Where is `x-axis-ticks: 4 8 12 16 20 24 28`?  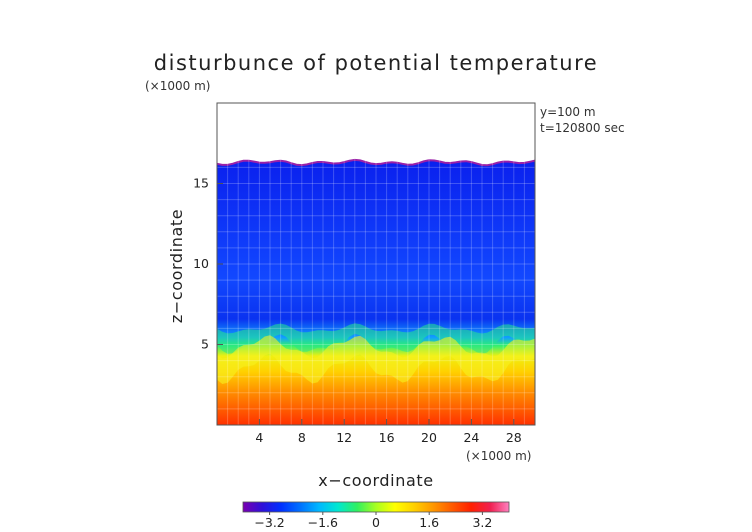
x-axis-ticks: 4 8 12 16 20 24 28 is located at coordinates (388, 432).